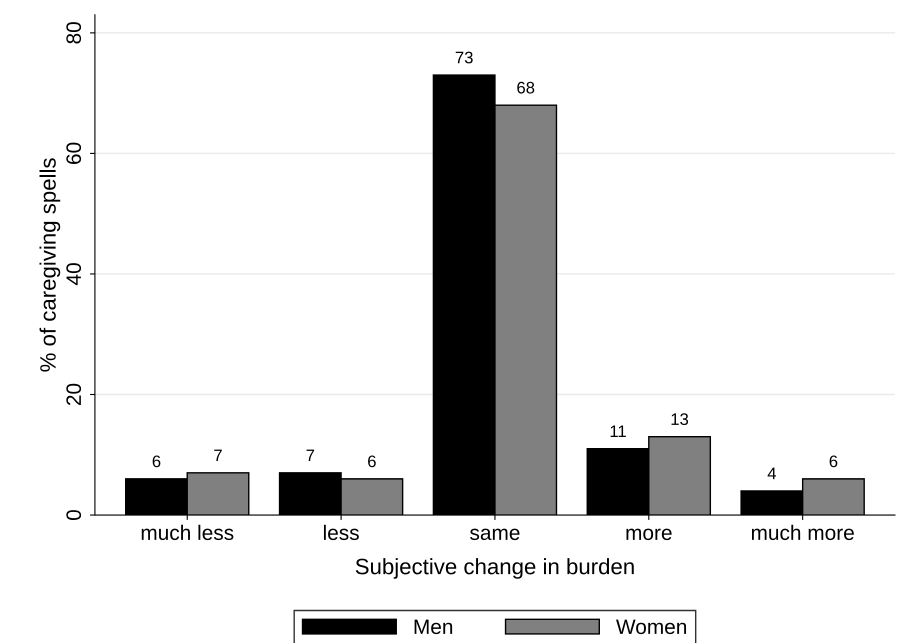  Describe the element at coordinates (803, 532) in the screenshot. I see `x-tick-label: much more` at that location.